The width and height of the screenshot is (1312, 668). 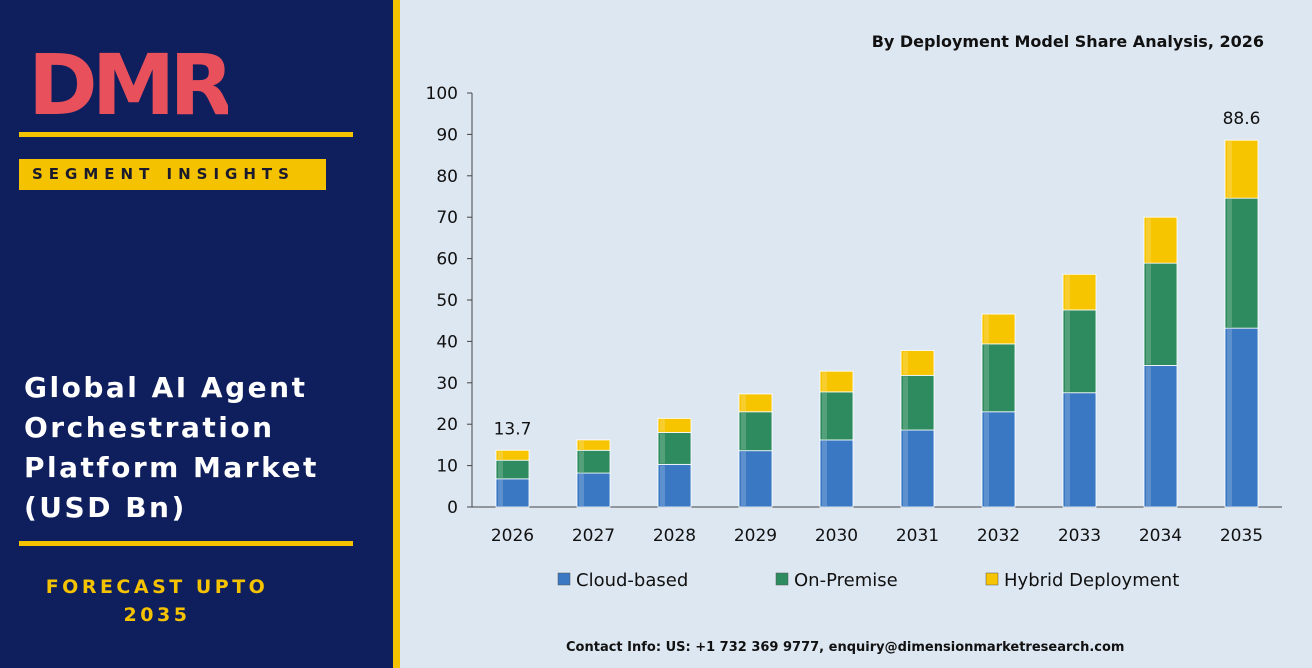 I want to click on legend-item: Hybrid Deployment, so click(x=1082, y=580).